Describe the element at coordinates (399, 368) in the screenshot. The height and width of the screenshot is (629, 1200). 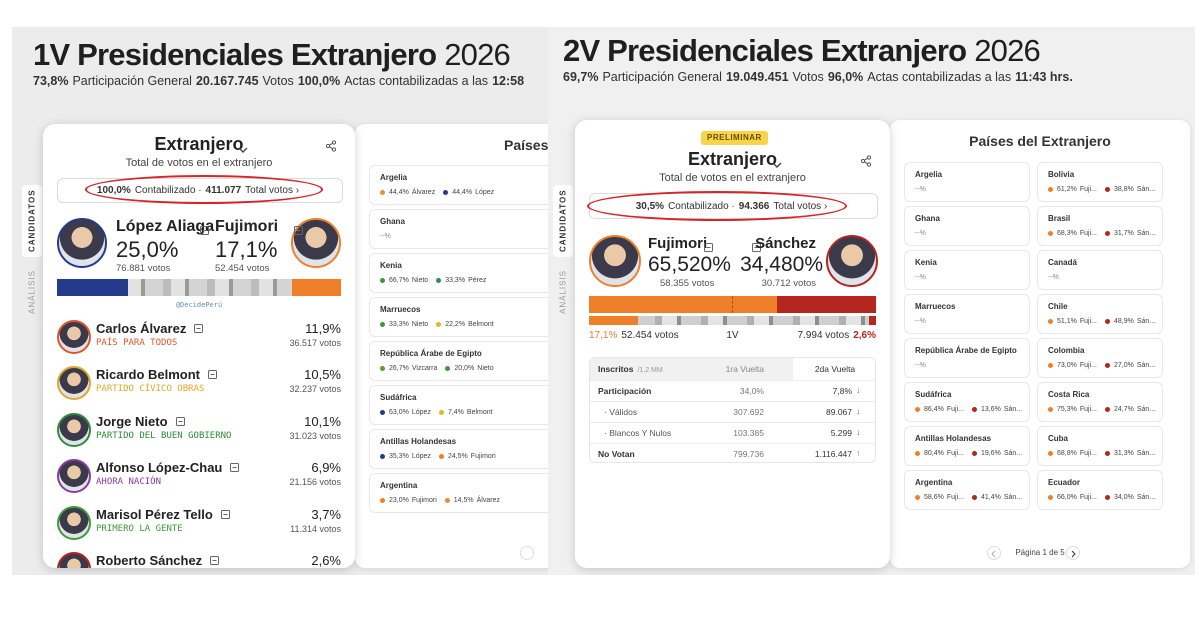
I see `result-pct: 26,7%` at that location.